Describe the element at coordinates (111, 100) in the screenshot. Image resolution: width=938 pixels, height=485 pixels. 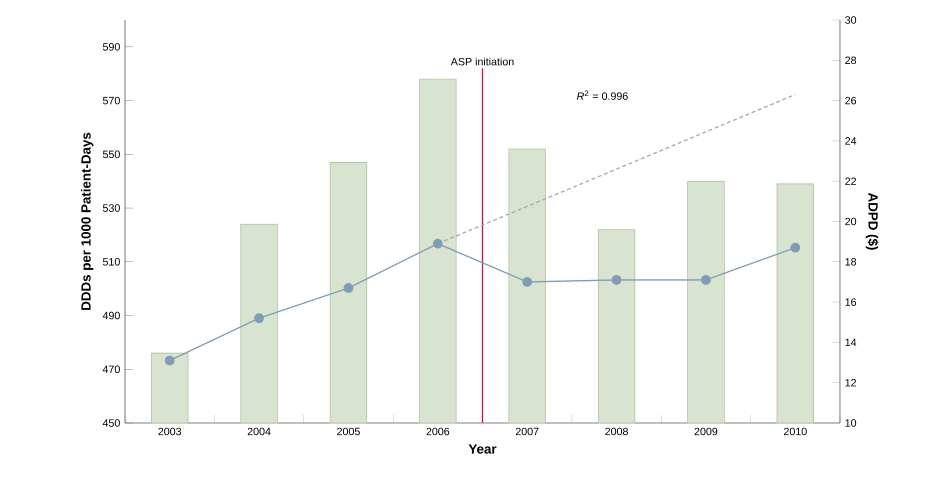
I see `y-tick-label: 570` at that location.